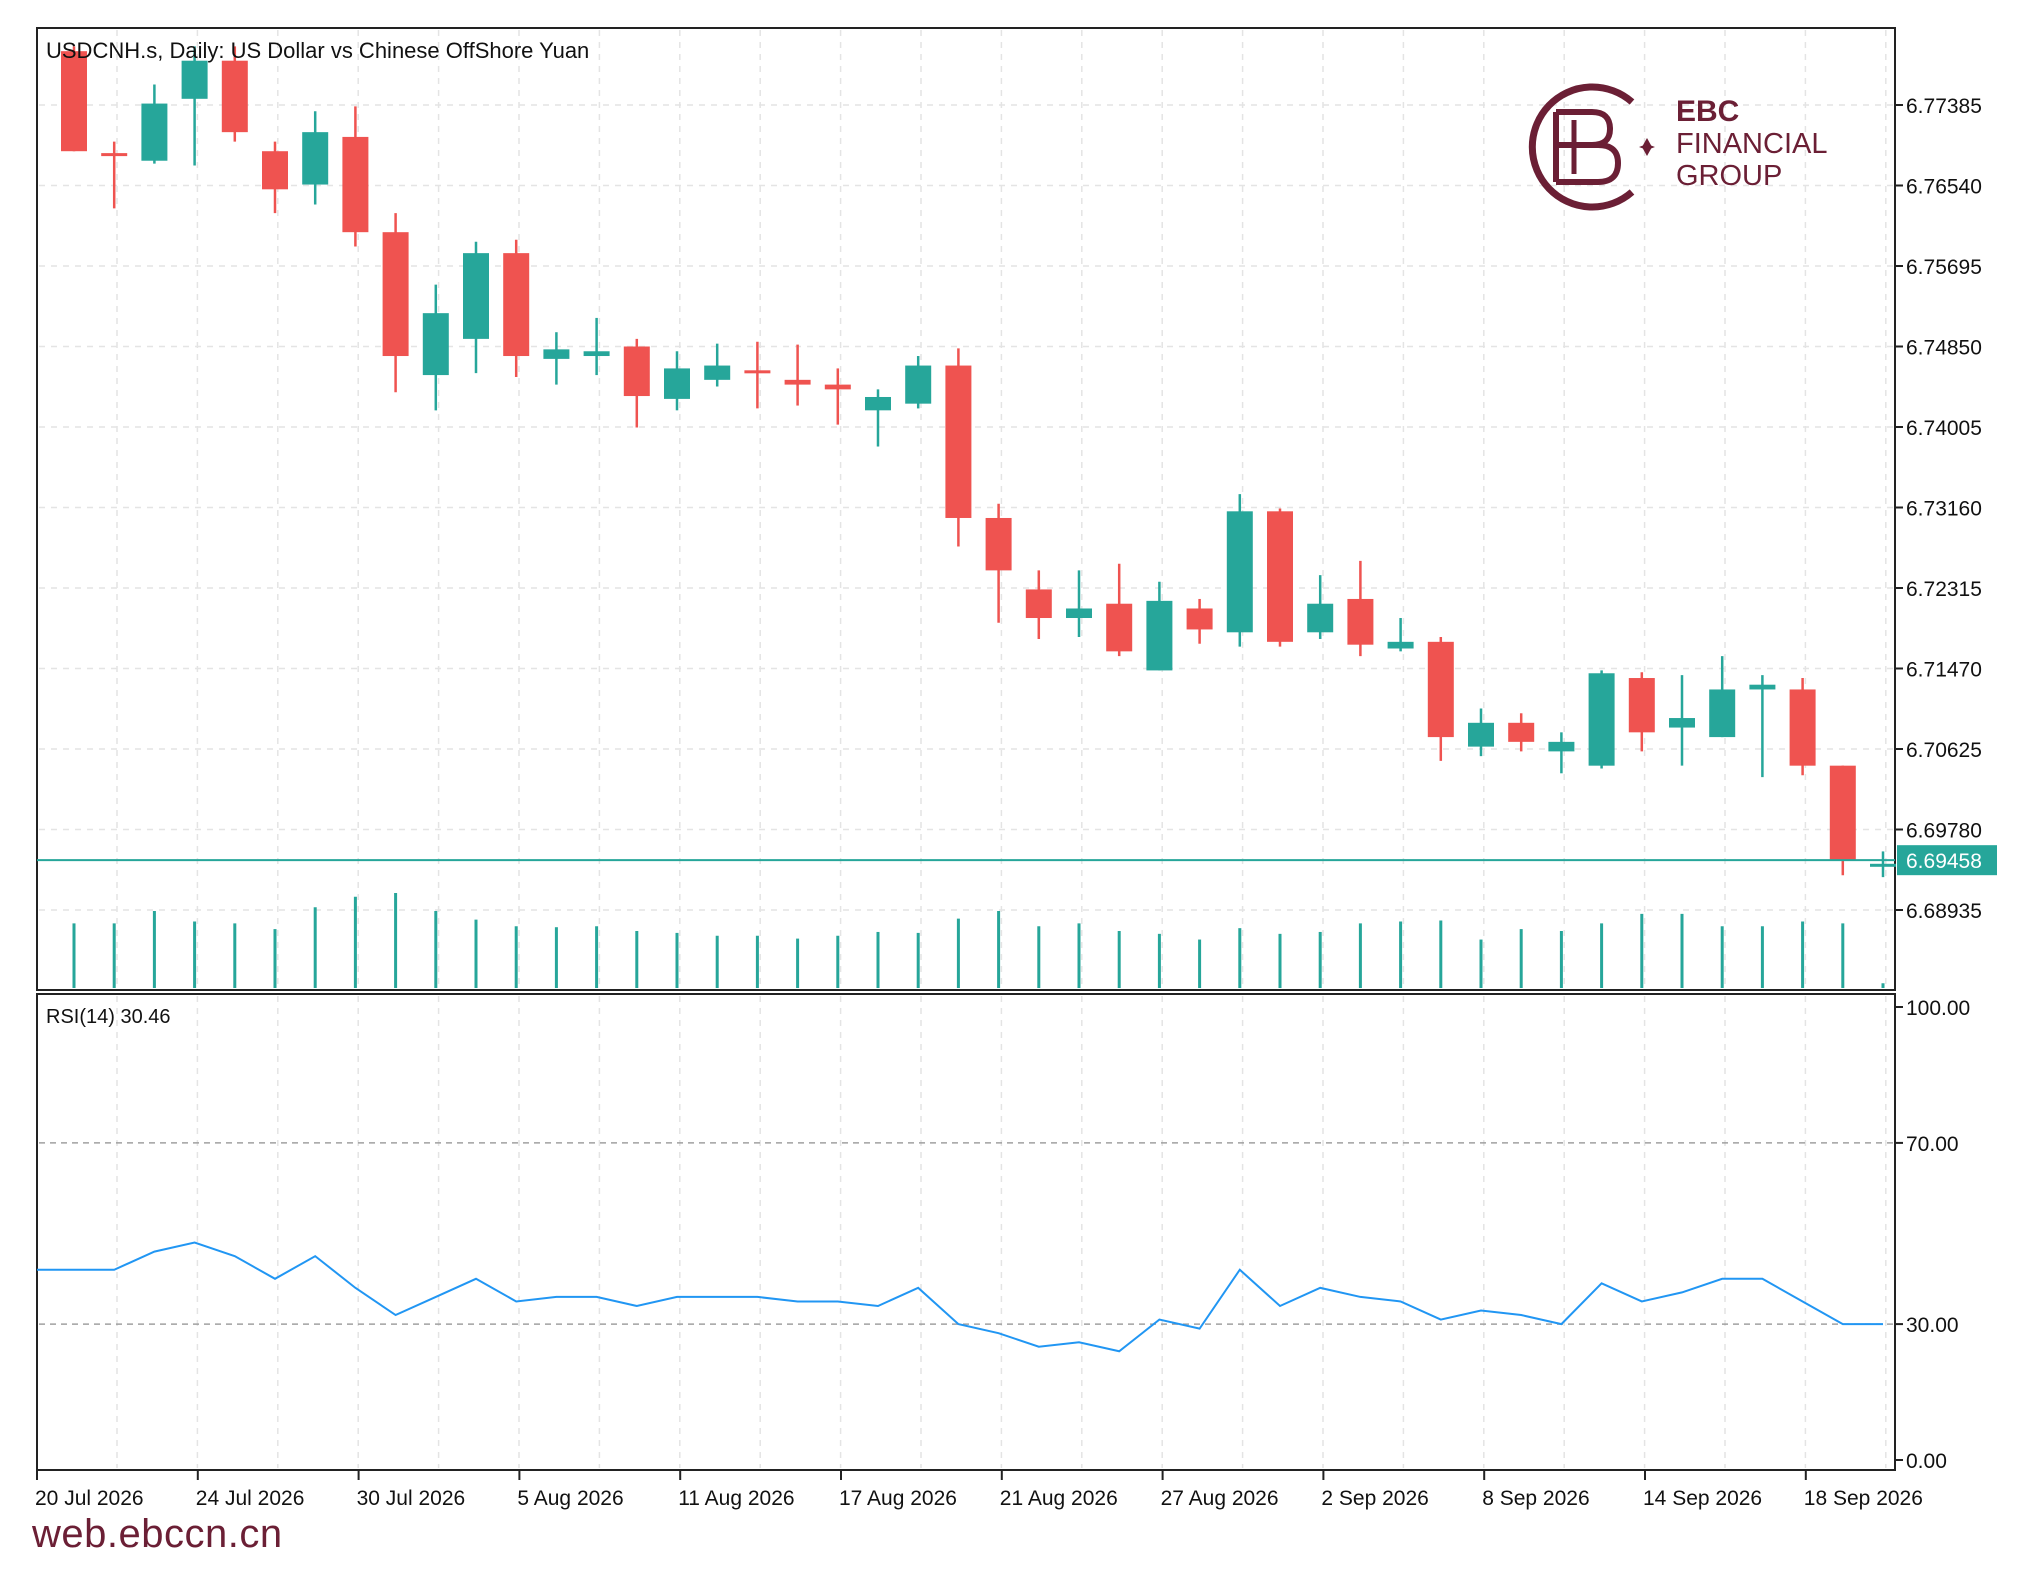 The width and height of the screenshot is (2028, 1574). I want to click on time-tick-label: 11 Aug 2026, so click(736, 1498).